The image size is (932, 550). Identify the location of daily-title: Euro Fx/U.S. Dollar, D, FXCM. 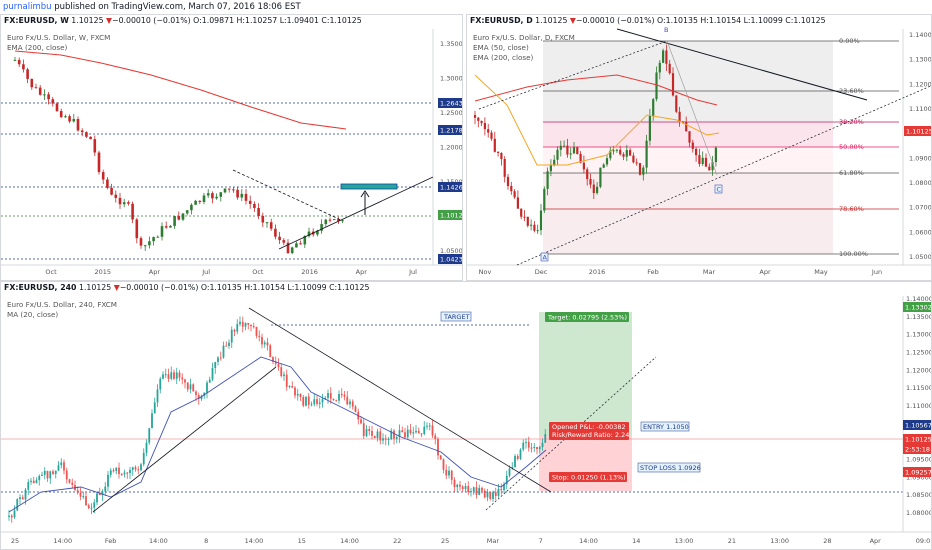
(524, 37).